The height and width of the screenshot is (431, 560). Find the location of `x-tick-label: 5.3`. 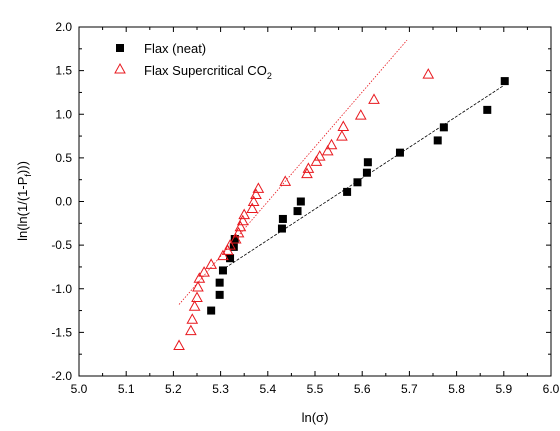

x-tick-label: 5.3 is located at coordinates (220, 389).